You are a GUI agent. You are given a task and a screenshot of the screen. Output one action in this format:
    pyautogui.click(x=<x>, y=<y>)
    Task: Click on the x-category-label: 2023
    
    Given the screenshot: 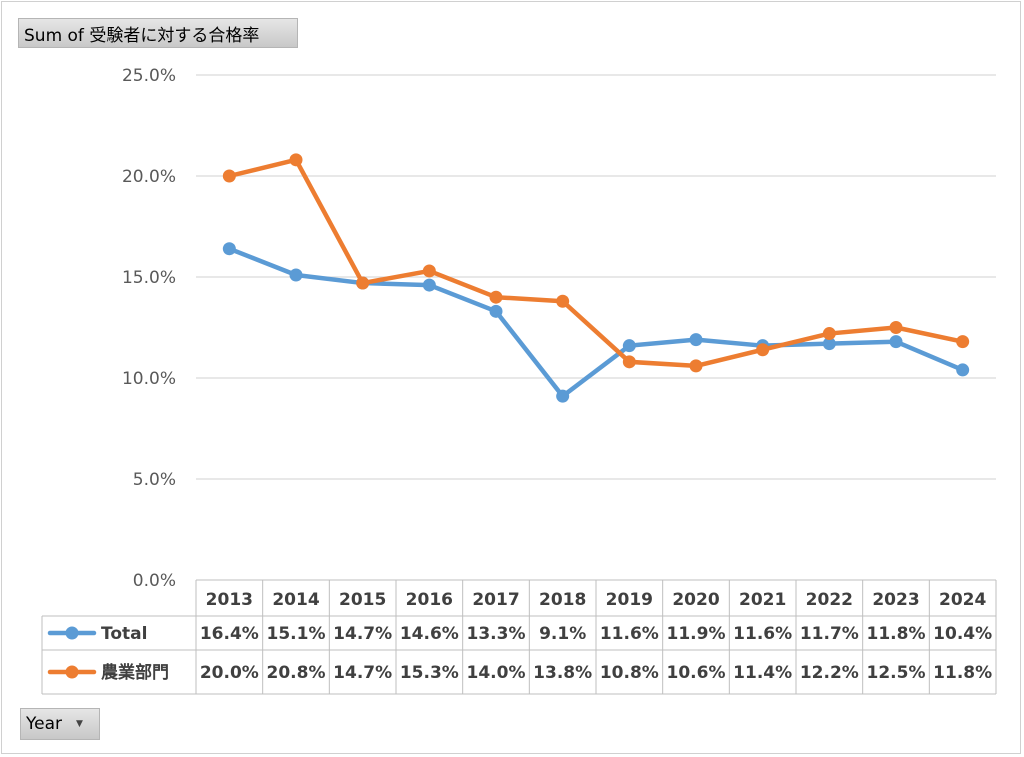 What is the action you would take?
    pyautogui.click(x=895, y=600)
    